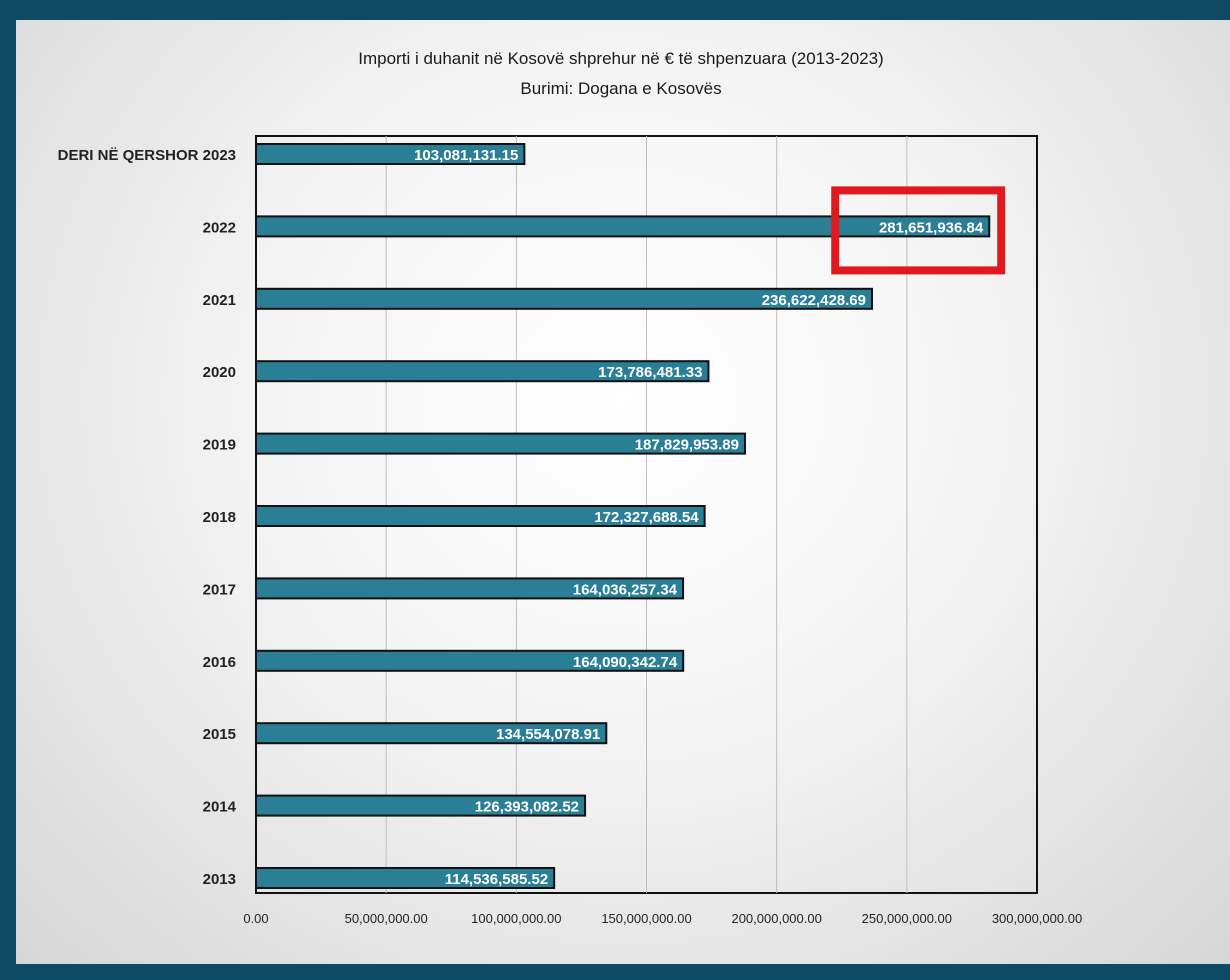  What do you see at coordinates (386, 918) in the screenshot?
I see `x-tick-label: 50,000,000.00` at bounding box center [386, 918].